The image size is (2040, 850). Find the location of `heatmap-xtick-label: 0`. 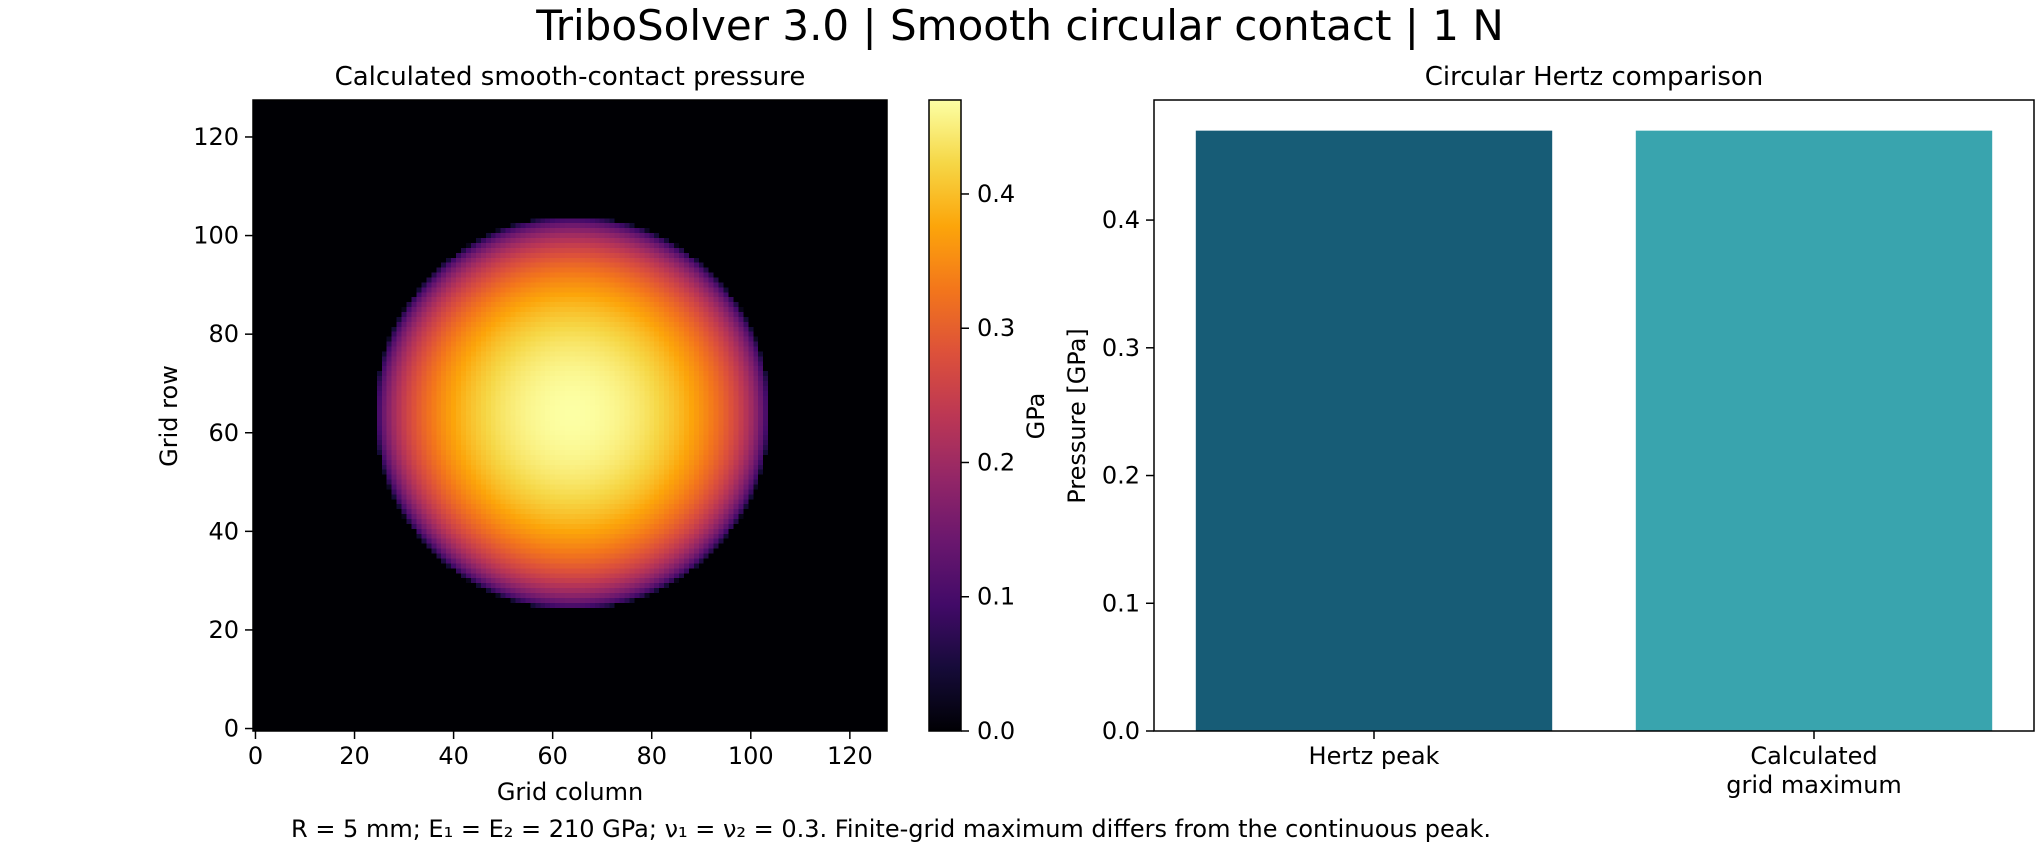

heatmap-xtick-label: 0 is located at coordinates (255, 756).